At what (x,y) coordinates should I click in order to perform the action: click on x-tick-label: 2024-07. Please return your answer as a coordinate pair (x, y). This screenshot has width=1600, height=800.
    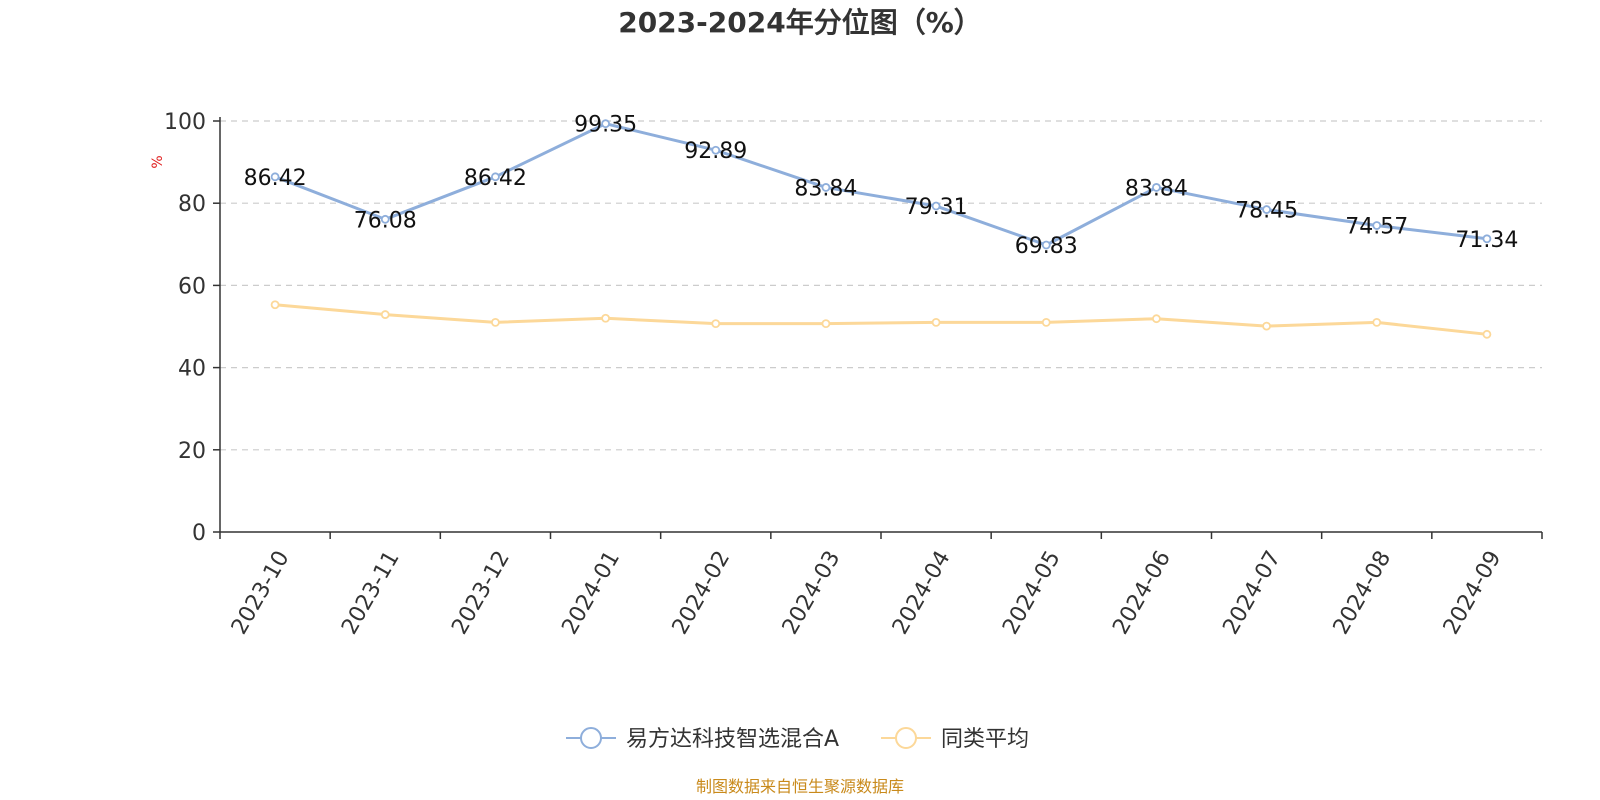
    Looking at the image, I should click on (1252, 593).